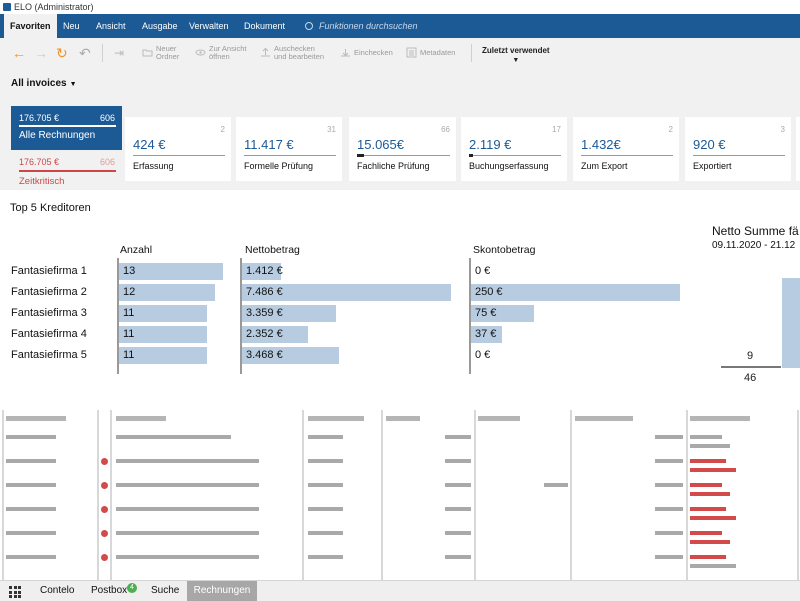 The image size is (800, 601). What do you see at coordinates (41, 53) in the screenshot?
I see `forward-arrow-icon: →` at bounding box center [41, 53].